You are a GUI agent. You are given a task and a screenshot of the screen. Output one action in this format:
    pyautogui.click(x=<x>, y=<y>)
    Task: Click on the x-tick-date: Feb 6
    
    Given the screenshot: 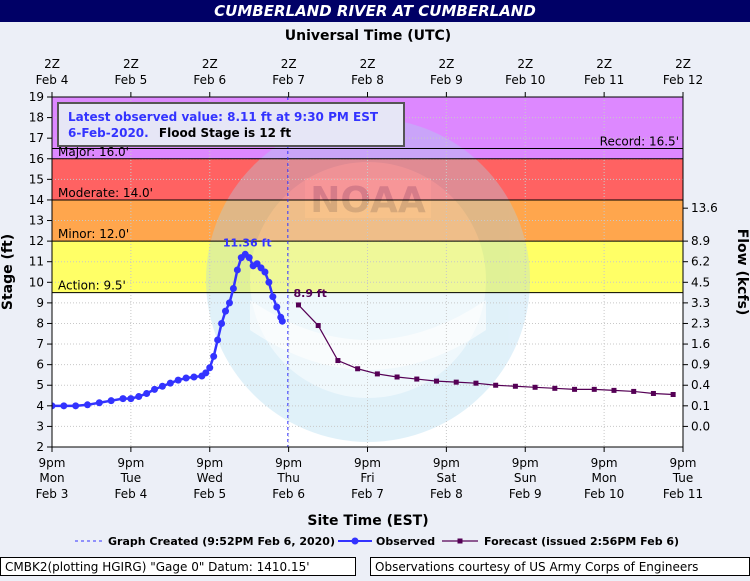 What is the action you would take?
    pyautogui.click(x=288, y=494)
    